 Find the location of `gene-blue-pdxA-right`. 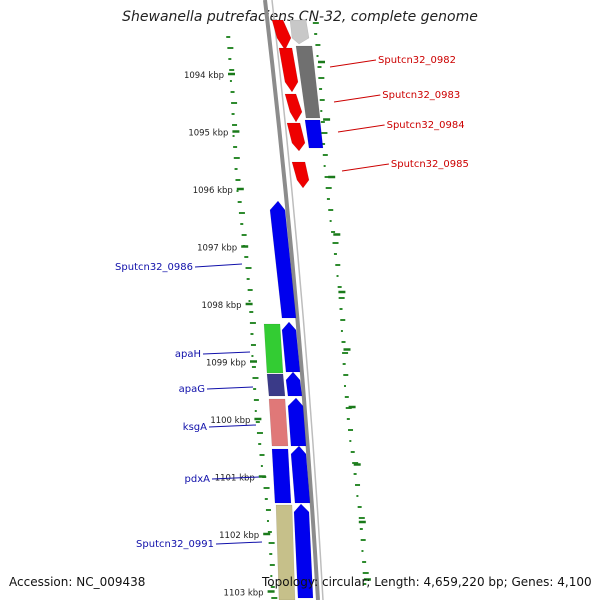

gene-blue-pdxA-right is located at coordinates (300, 474).